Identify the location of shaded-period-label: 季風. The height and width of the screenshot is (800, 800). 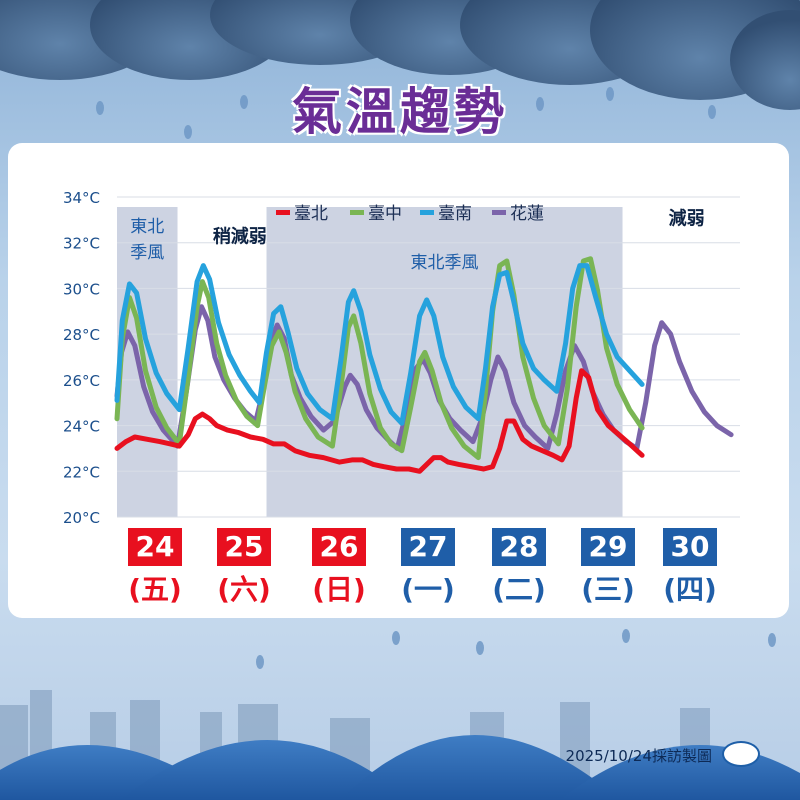
(147, 253).